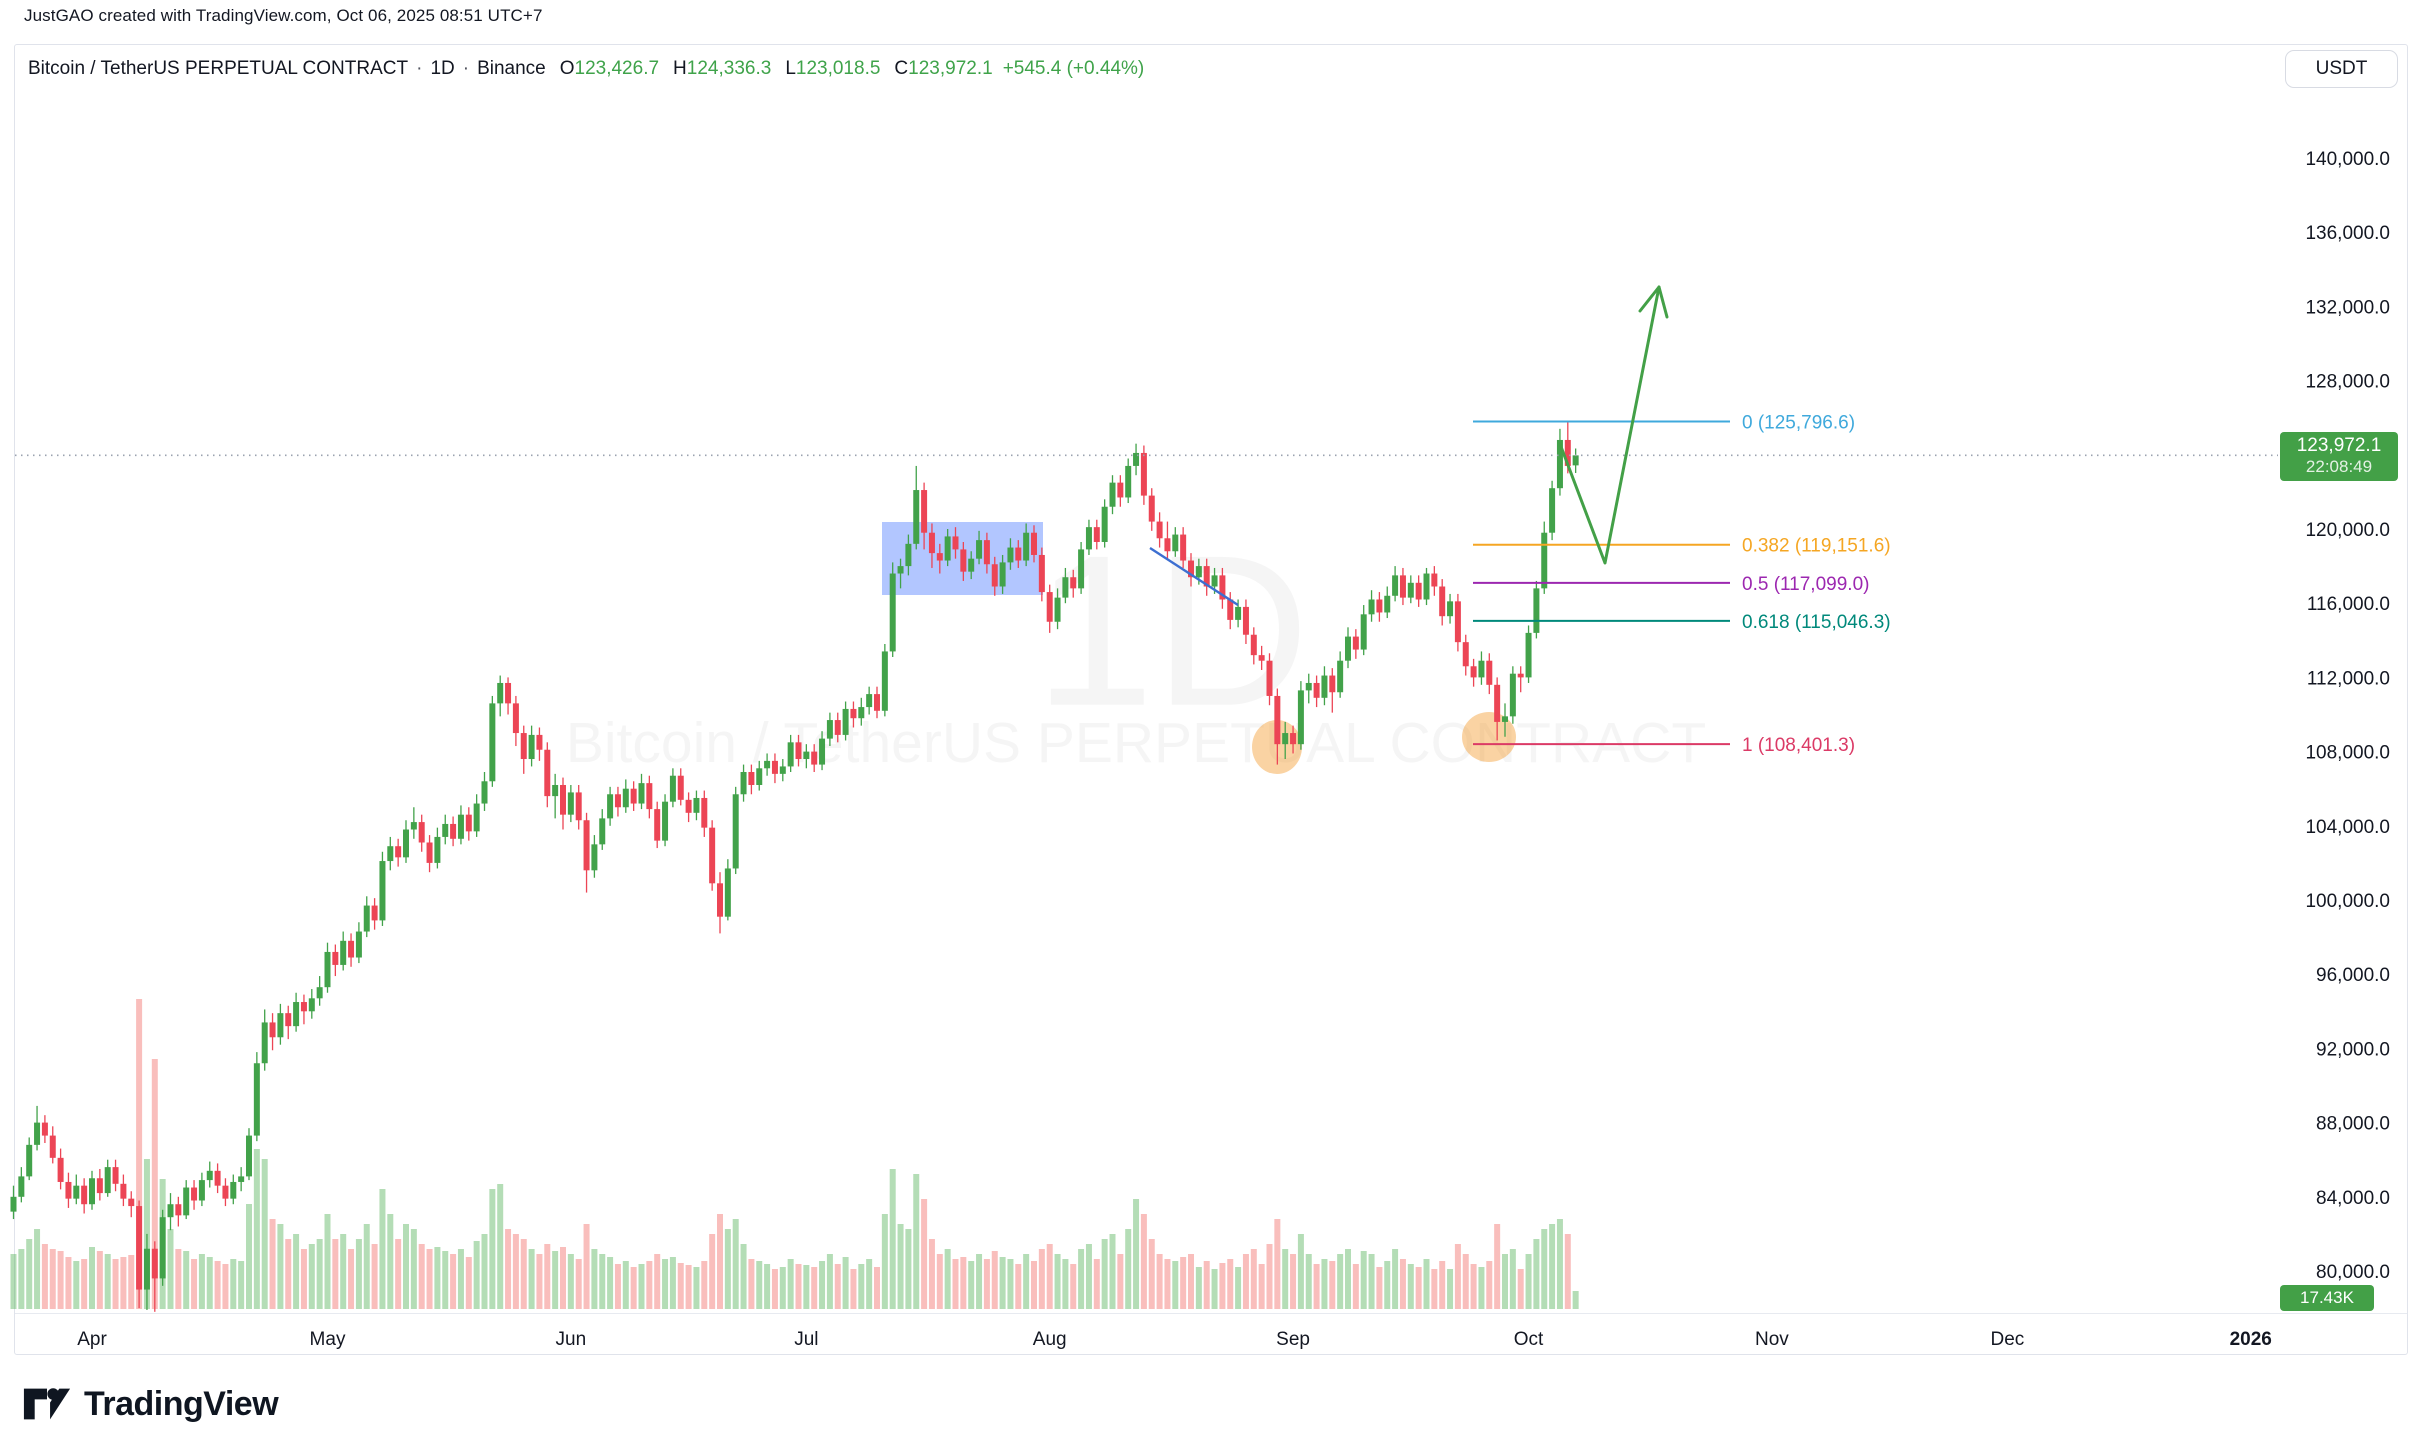  Describe the element at coordinates (150, 1404) in the screenshot. I see `tradingview-logo: TradingView` at that location.